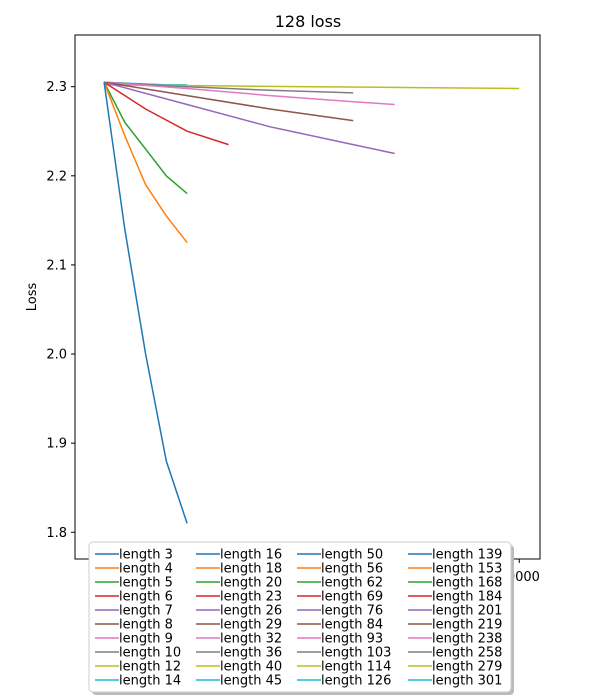 This screenshot has height=700, width=600. I want to click on y-axis-ticks: 1.8 1.9 2.0 2.1 2.2 2.3, so click(60, 310).